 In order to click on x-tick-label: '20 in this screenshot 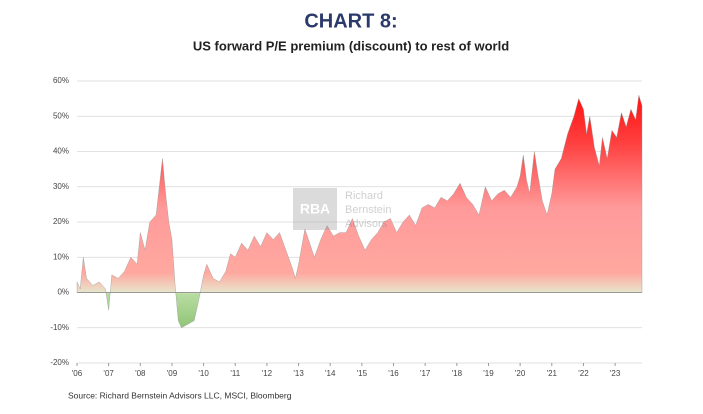, I will do `click(520, 373)`.